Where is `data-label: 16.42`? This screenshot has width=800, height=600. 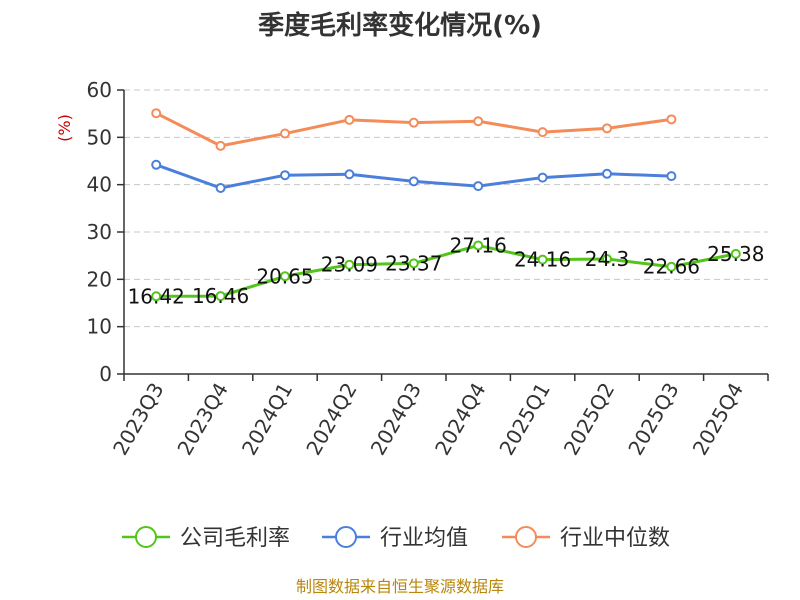 data-label: 16.42 is located at coordinates (156, 296).